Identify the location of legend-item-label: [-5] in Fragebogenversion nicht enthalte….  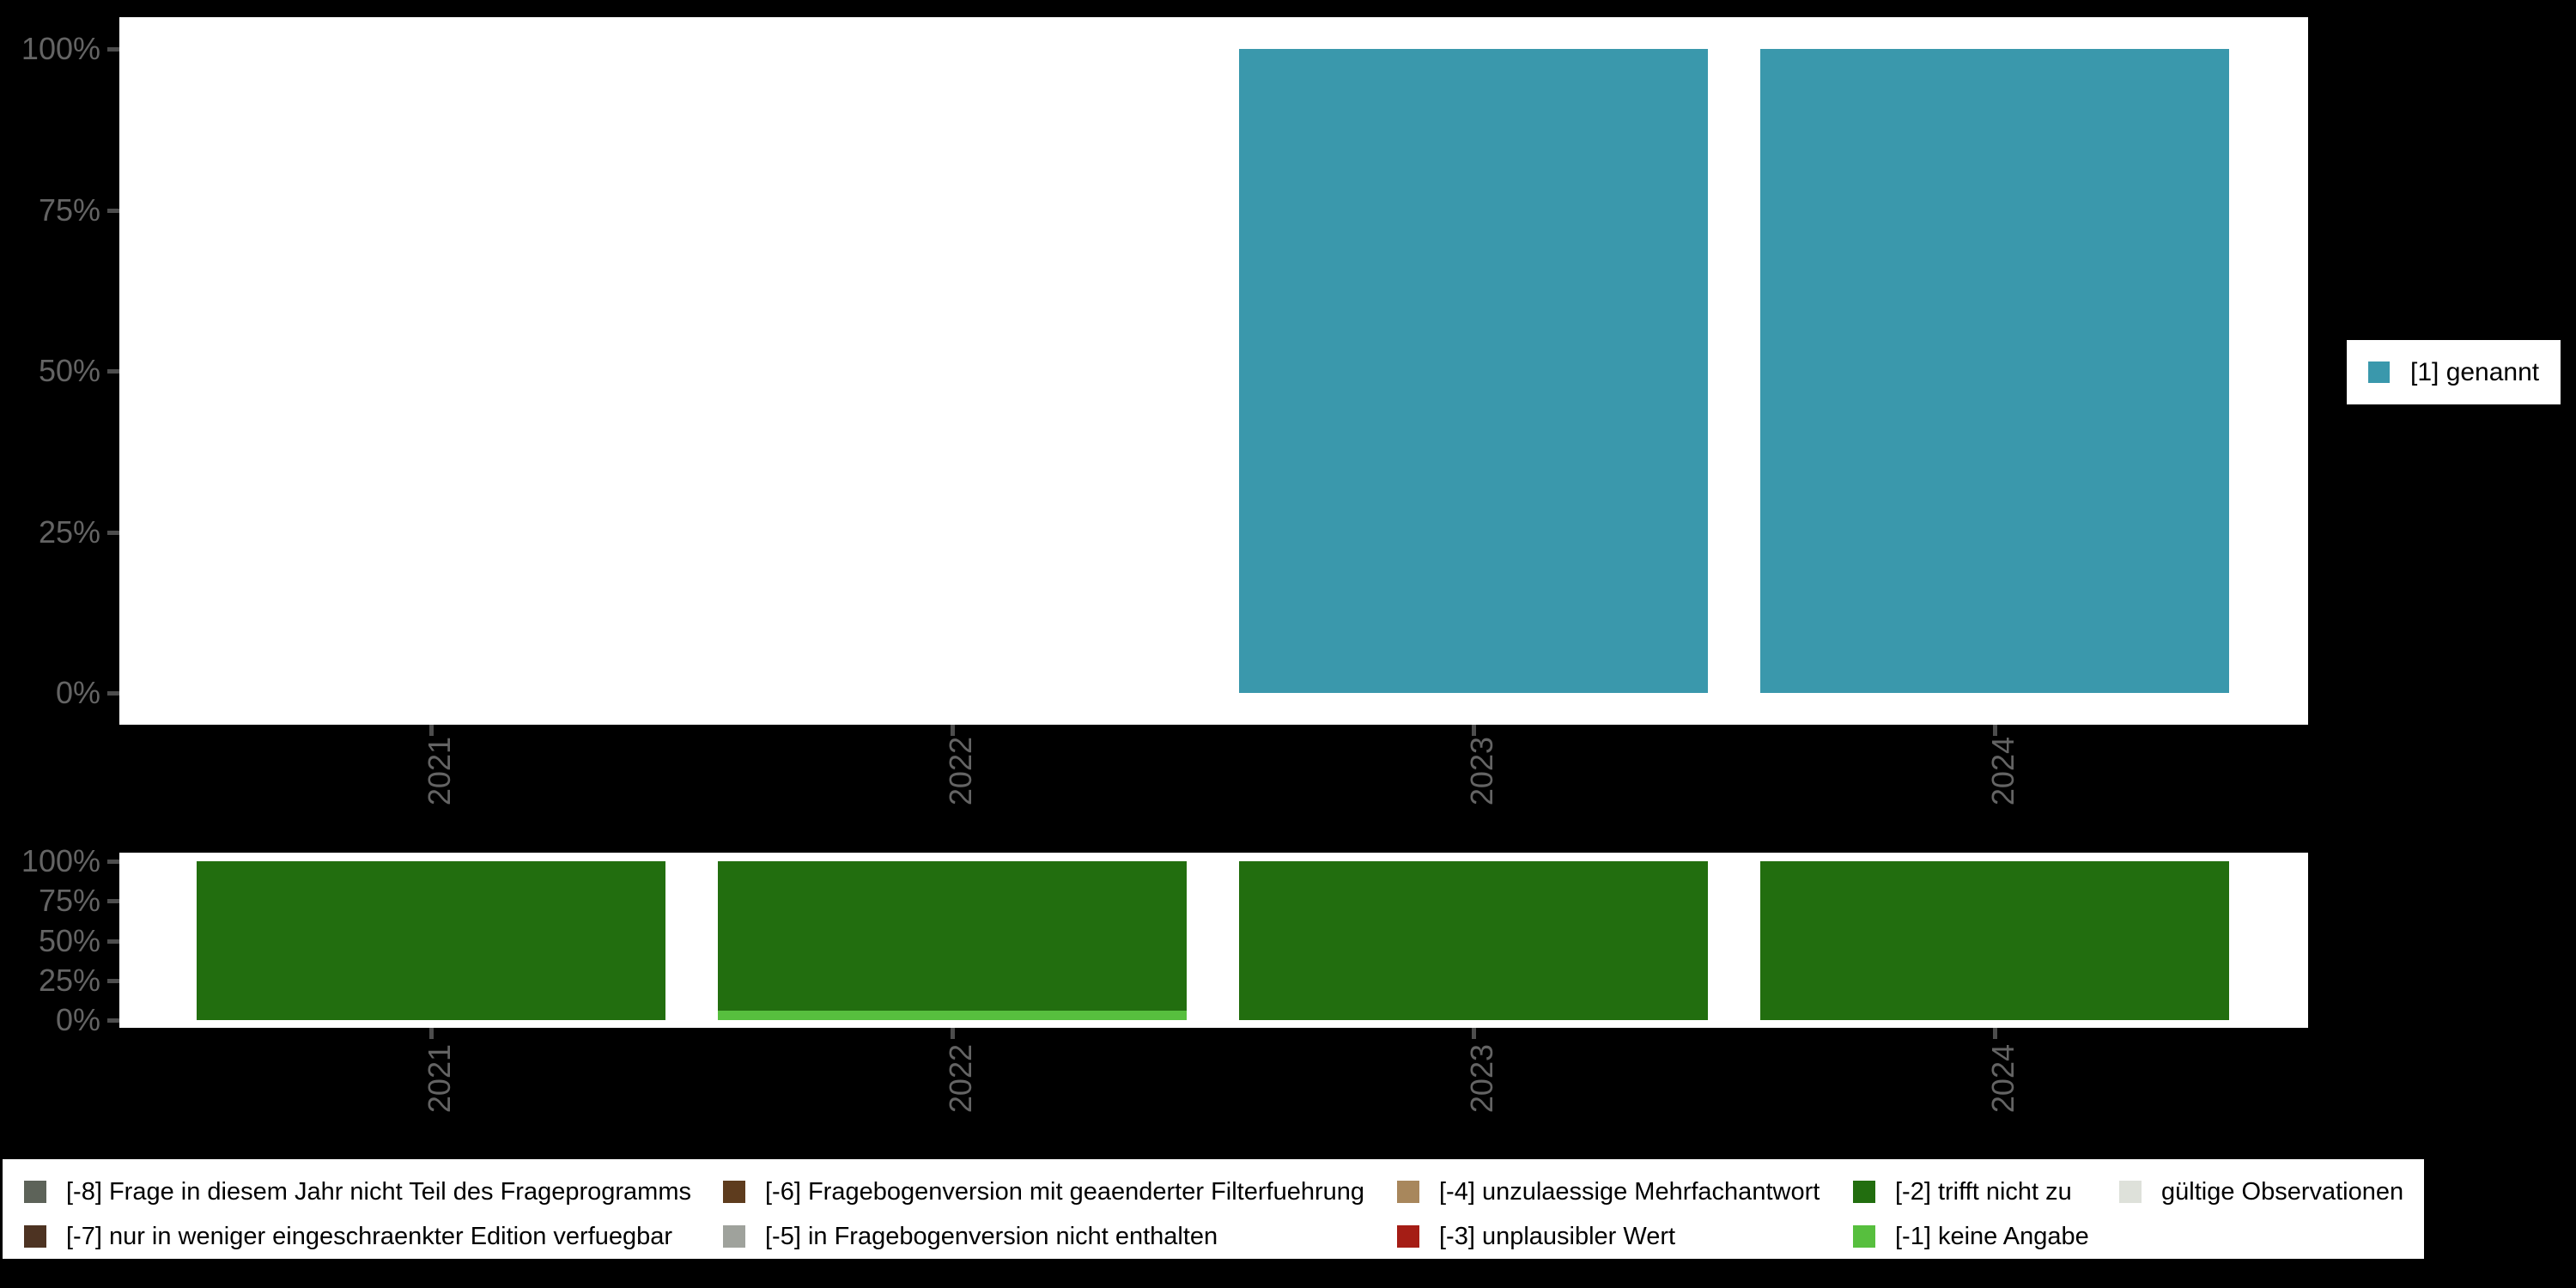
(991, 1236).